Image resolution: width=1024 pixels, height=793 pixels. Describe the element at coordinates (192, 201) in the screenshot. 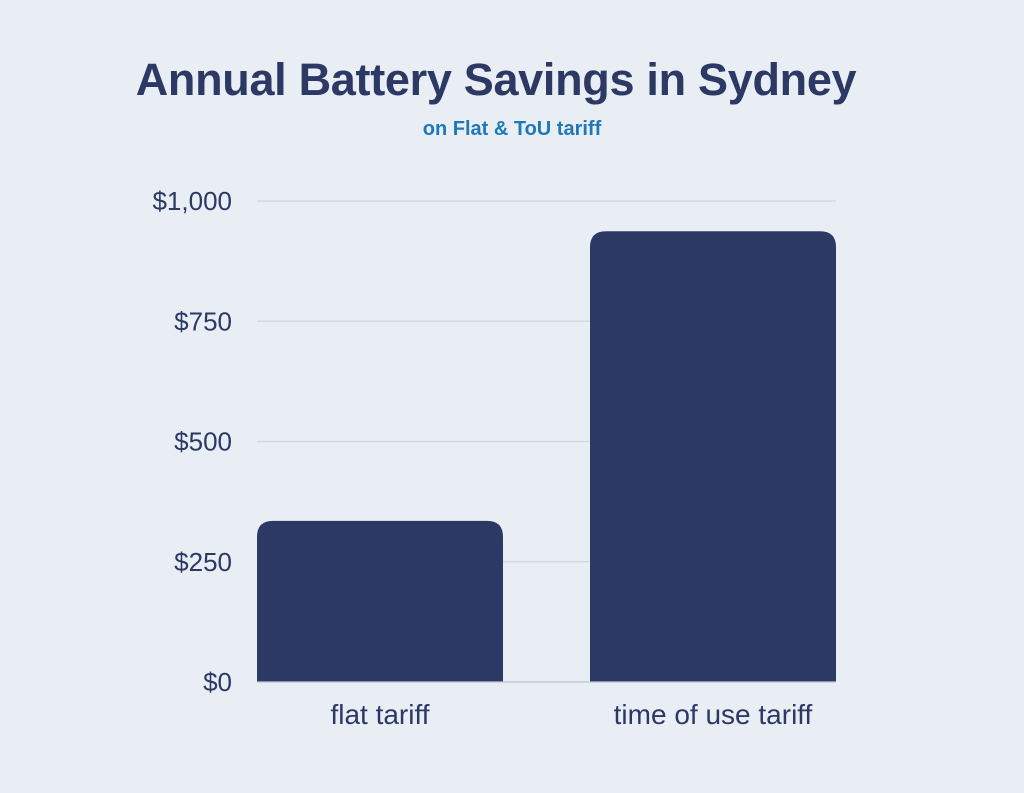

I see `y-tick-label: $1,000` at that location.